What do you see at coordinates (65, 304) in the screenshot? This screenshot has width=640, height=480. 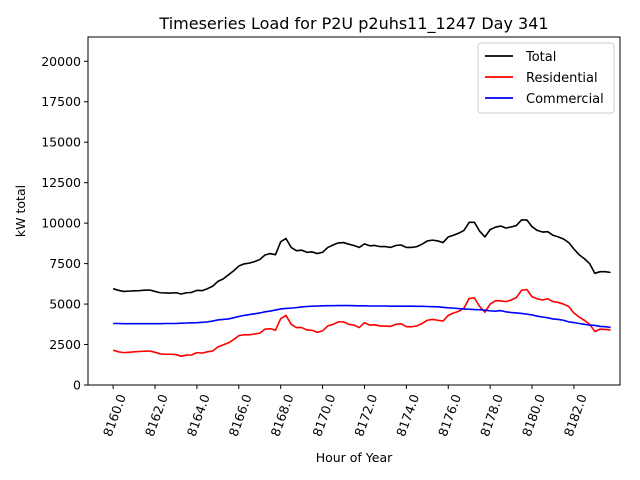 I see `y-tick-label: 5000` at bounding box center [65, 304].